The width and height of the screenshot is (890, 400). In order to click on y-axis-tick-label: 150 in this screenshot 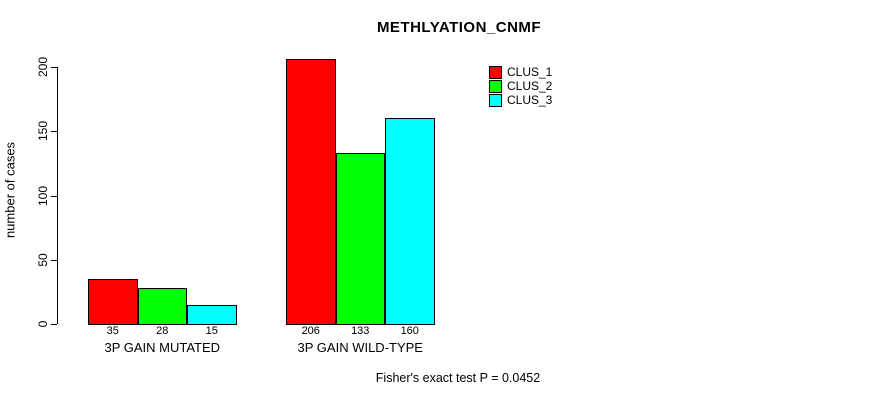, I will do `click(43, 131)`.